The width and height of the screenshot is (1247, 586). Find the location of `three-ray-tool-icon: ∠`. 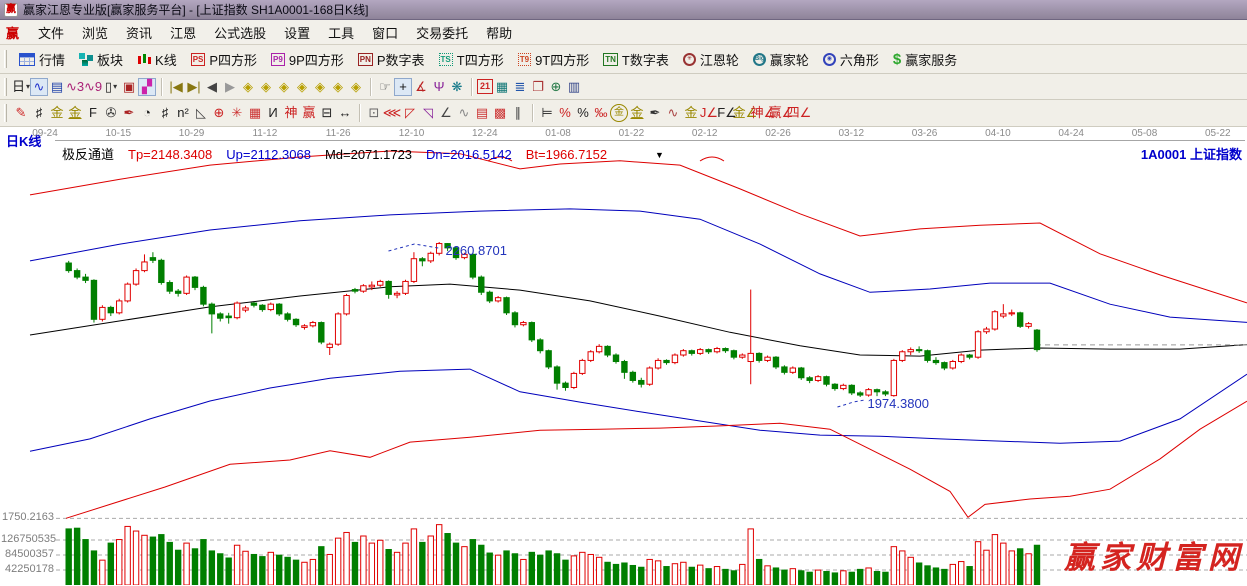

three-ray-tool-icon: ∠ is located at coordinates (446, 112).